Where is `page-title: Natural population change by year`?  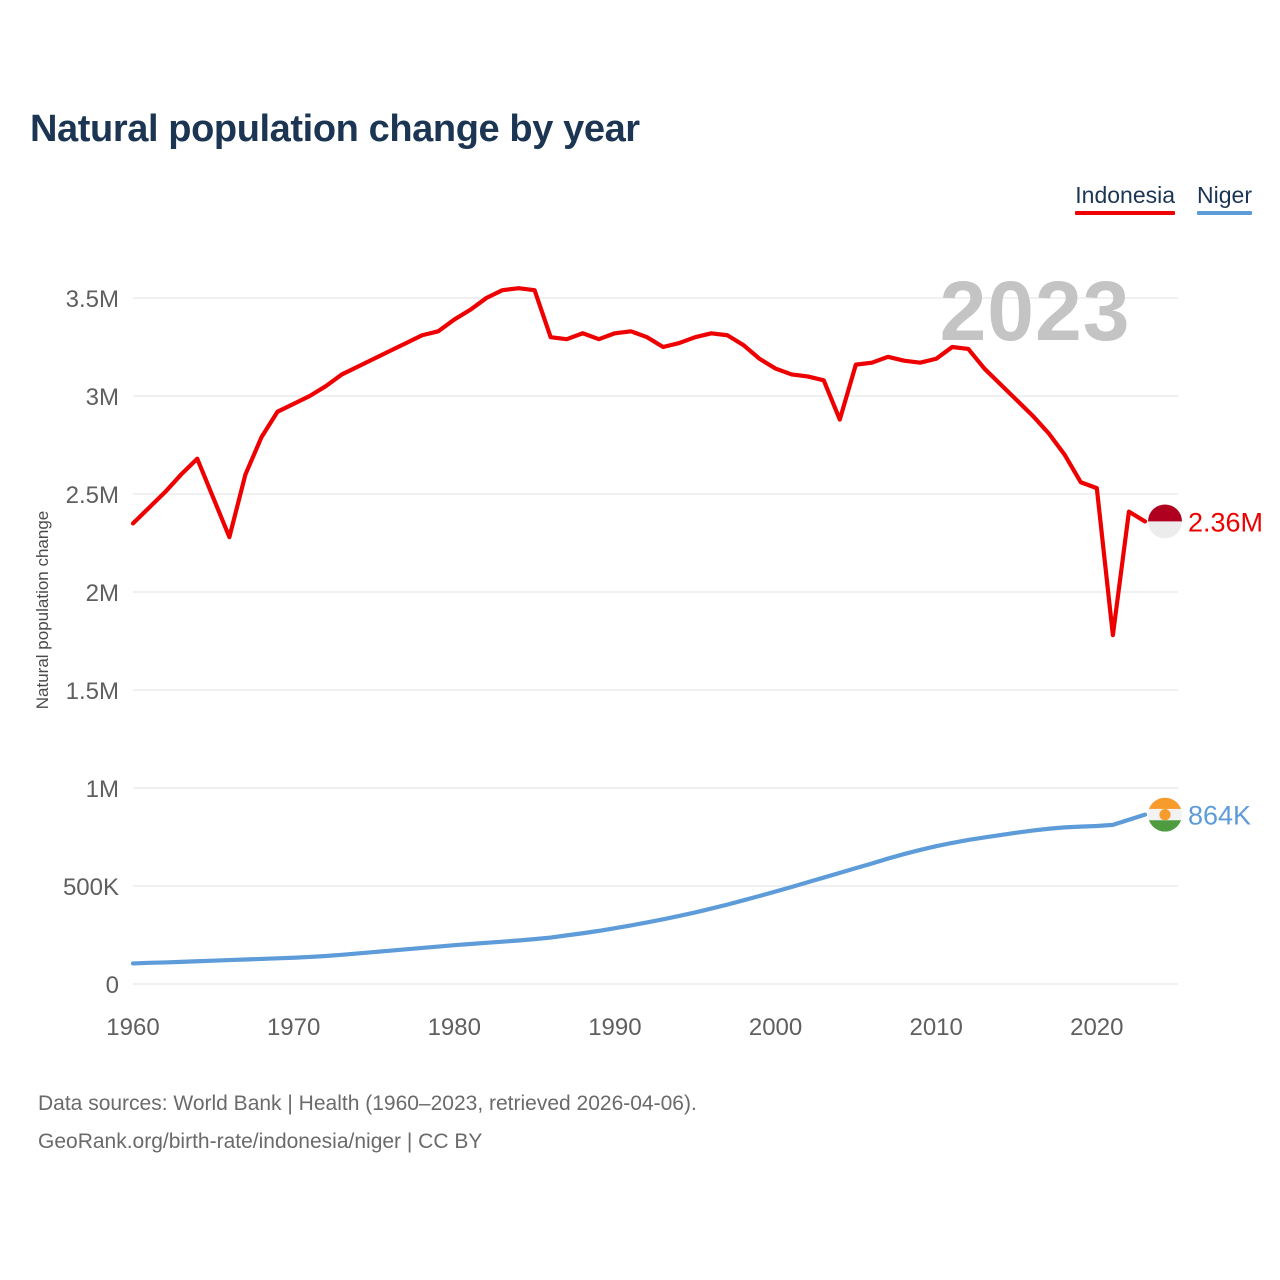
page-title: Natural population change by year is located at coordinates (335, 129).